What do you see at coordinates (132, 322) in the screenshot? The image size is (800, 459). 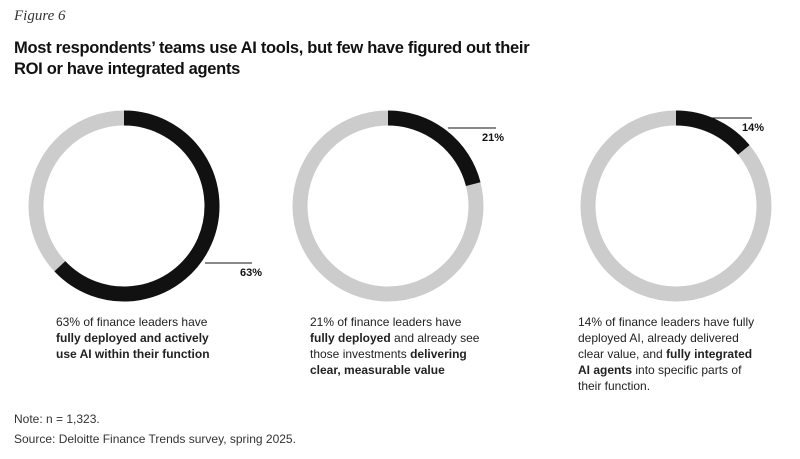 I see `caption-text: 63% of finance leaders have` at bounding box center [132, 322].